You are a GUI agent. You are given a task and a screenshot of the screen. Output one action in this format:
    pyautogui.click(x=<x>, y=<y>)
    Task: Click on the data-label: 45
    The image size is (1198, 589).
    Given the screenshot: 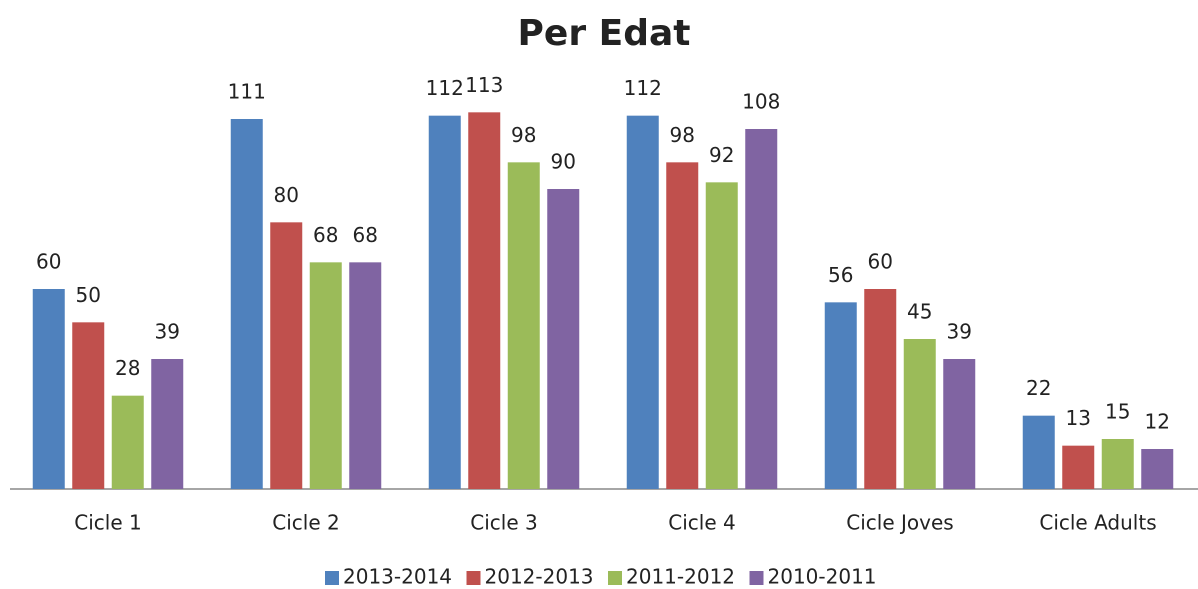 What is the action you would take?
    pyautogui.click(x=919, y=312)
    